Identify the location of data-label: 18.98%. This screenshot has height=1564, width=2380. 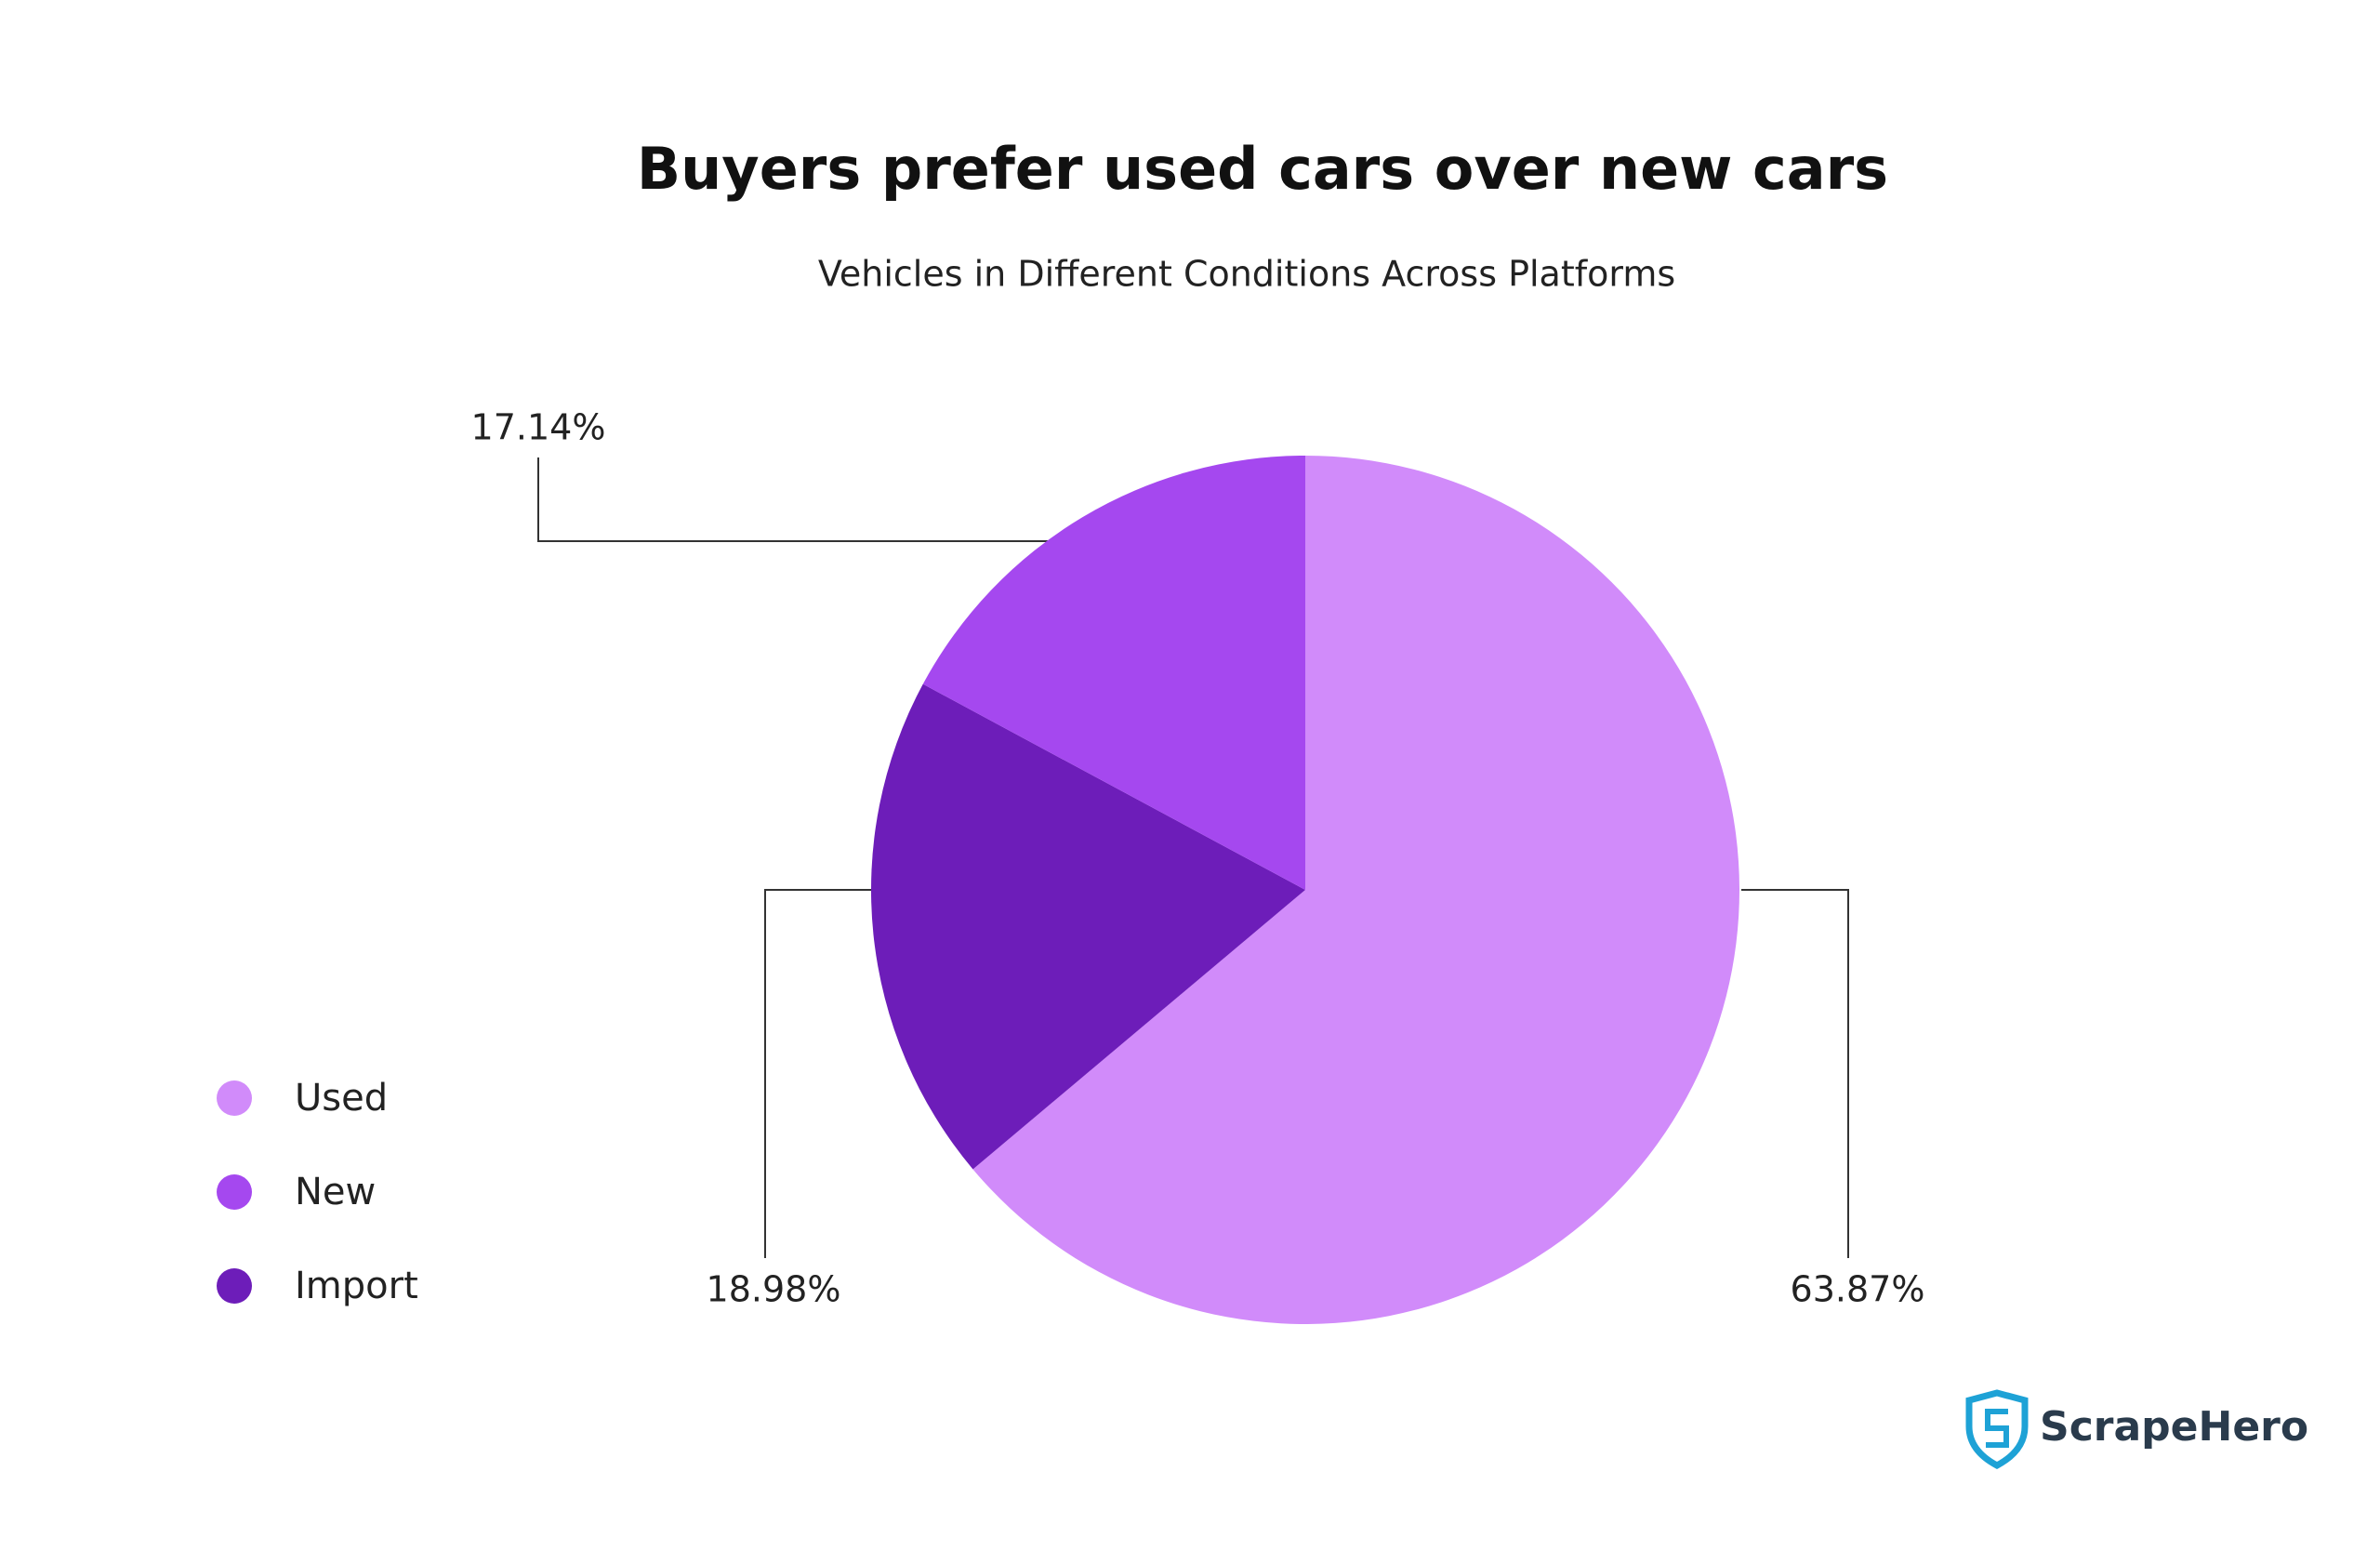
(774, 1289).